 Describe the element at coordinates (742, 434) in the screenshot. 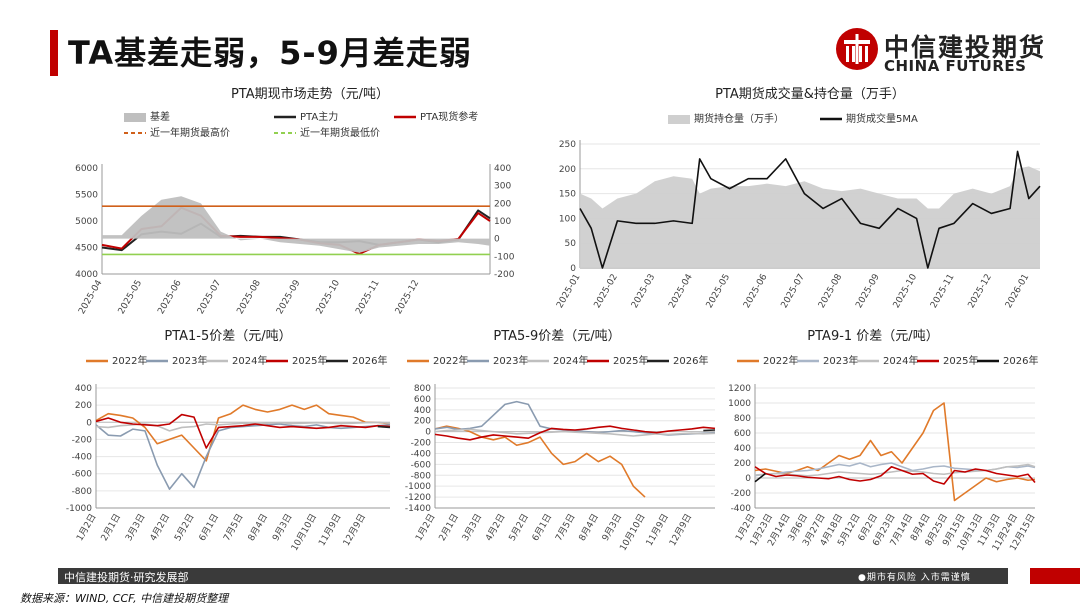

I see `y-tick-label: 600` at that location.